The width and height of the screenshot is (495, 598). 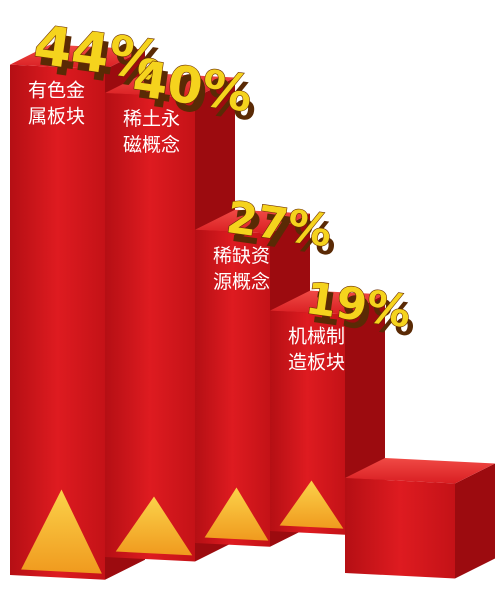 What do you see at coordinates (151, 144) in the screenshot?
I see `category-label-line: 磁概念` at bounding box center [151, 144].